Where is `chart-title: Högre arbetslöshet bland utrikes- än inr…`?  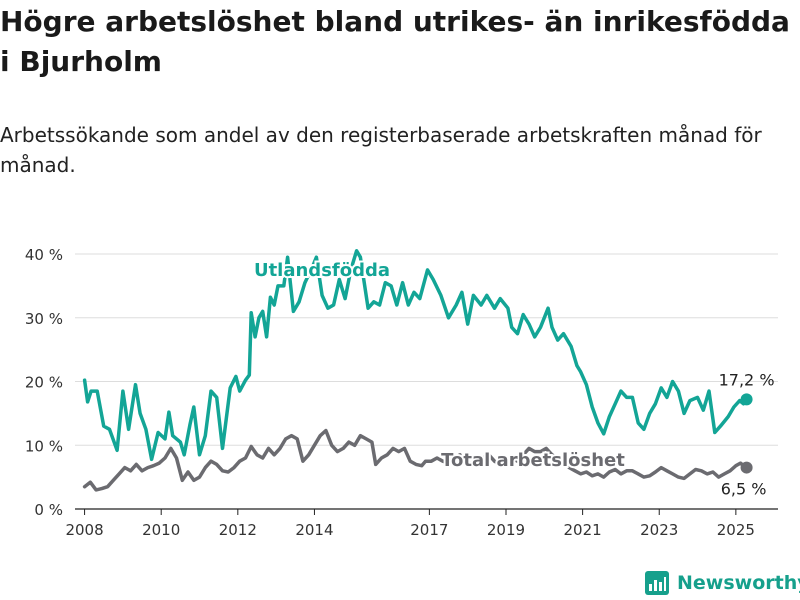 chart-title: Högre arbetslöshet bland utrikes- än inr… is located at coordinates (395, 41).